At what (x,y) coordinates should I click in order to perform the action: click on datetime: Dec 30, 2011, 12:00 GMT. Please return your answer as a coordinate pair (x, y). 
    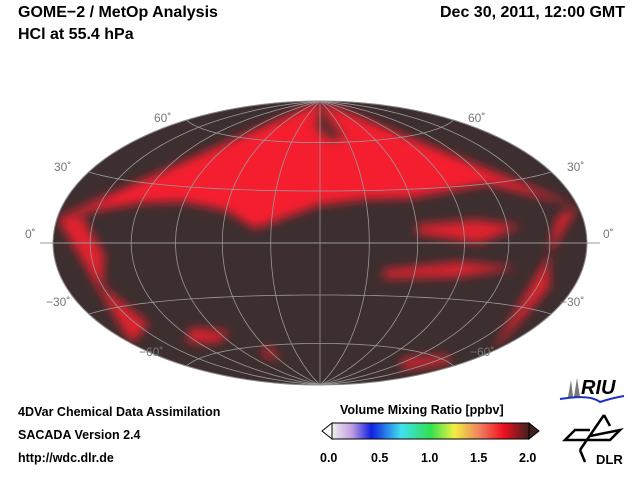
    Looking at the image, I should click on (532, 12).